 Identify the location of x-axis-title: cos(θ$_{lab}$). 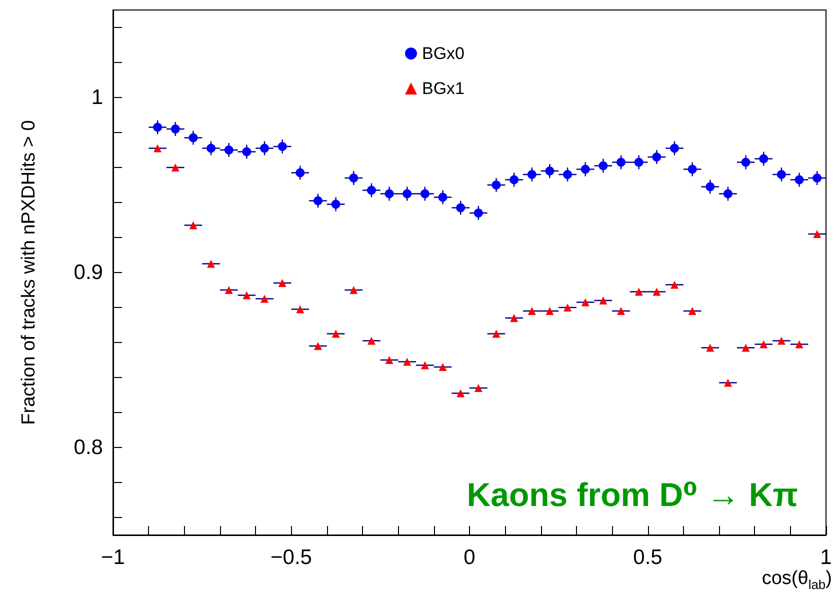
(797, 580).